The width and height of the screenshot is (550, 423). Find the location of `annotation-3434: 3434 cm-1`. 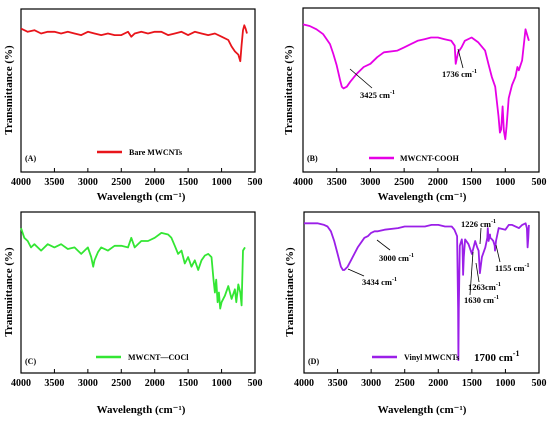

annotation-3434: 3434 cm-1 is located at coordinates (372, 277).